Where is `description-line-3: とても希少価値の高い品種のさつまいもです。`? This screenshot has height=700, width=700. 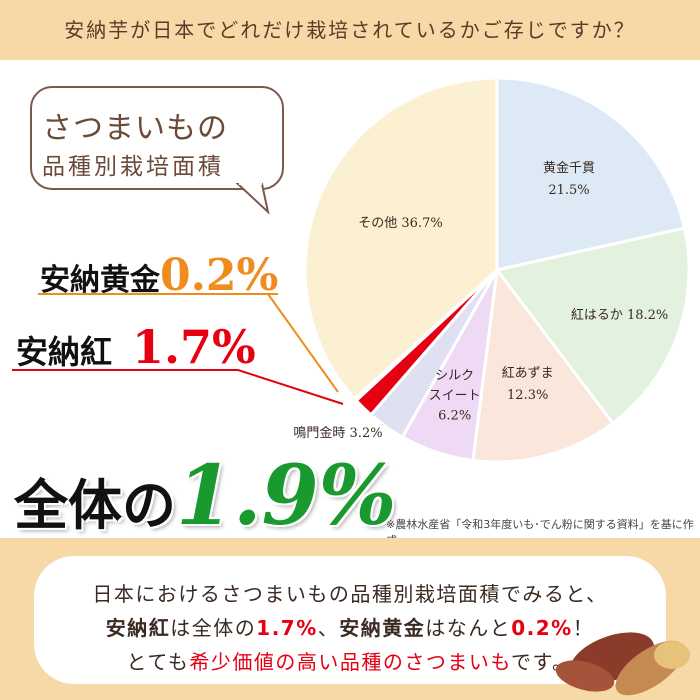
description-line-3: とても希少価値の高い品種のさつまいもです。 is located at coordinates (350, 660).